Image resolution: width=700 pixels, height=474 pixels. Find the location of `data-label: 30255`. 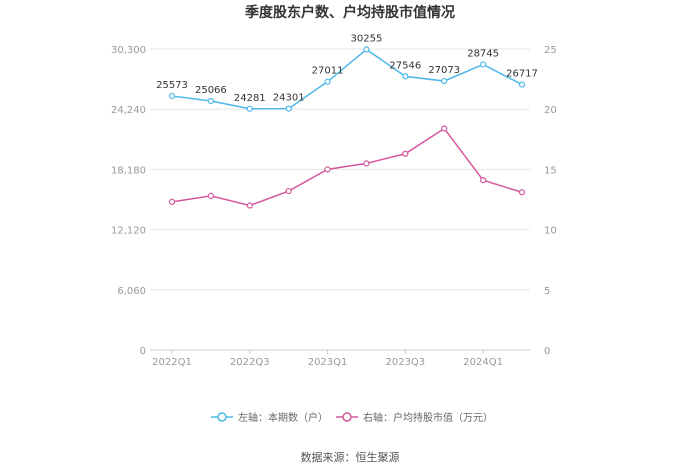

data-label: 30255 is located at coordinates (367, 38).